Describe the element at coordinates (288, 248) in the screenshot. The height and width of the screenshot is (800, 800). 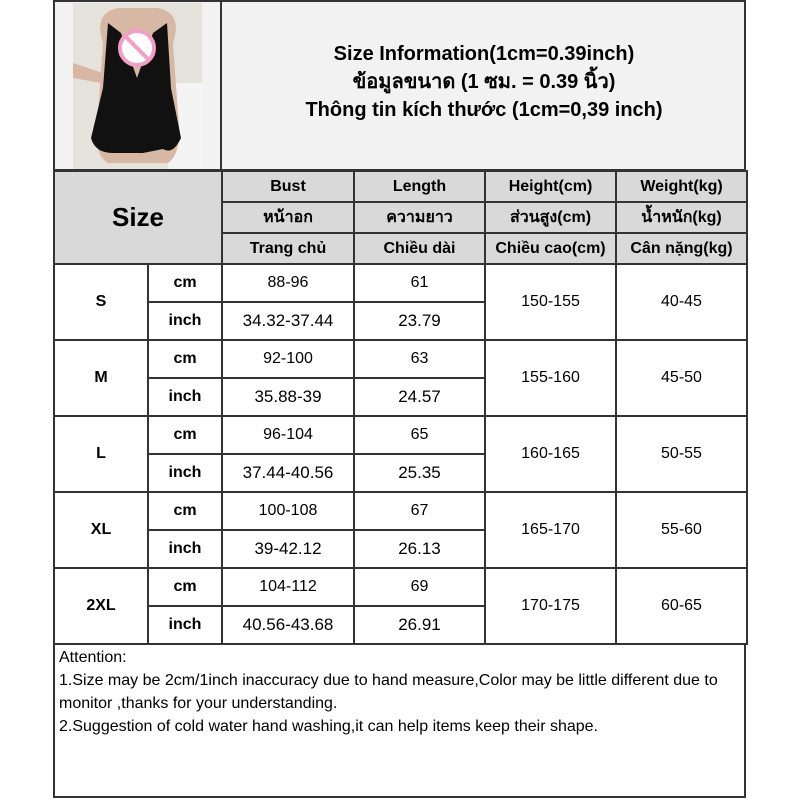
I see `col-bust-vi: Trang chủ` at that location.